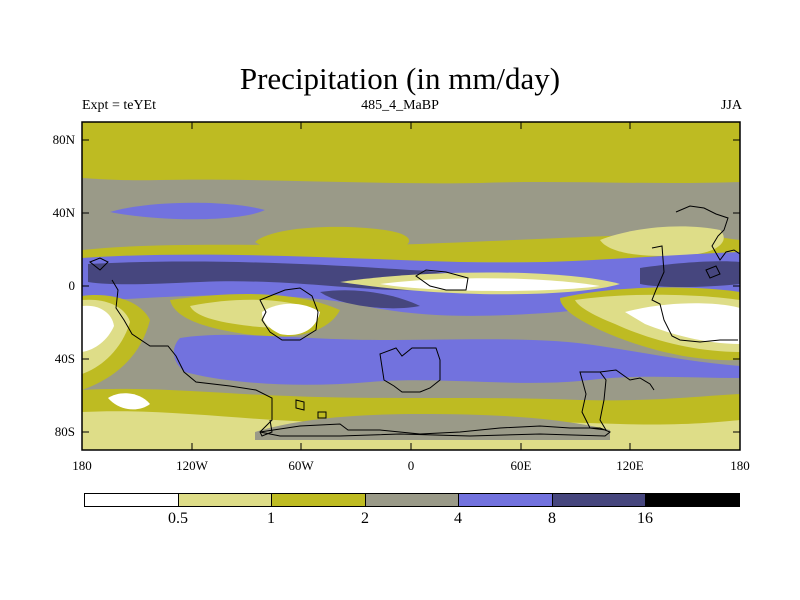  I want to click on plot-title: Precipitation (in mm/day), so click(400, 78).